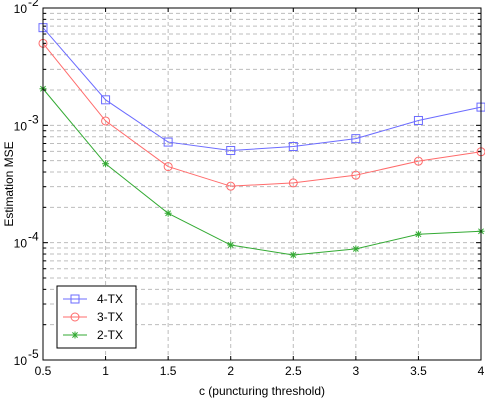 This screenshot has width=485, height=402. What do you see at coordinates (230, 371) in the screenshot?
I see `x-tick-label: 2` at bounding box center [230, 371].